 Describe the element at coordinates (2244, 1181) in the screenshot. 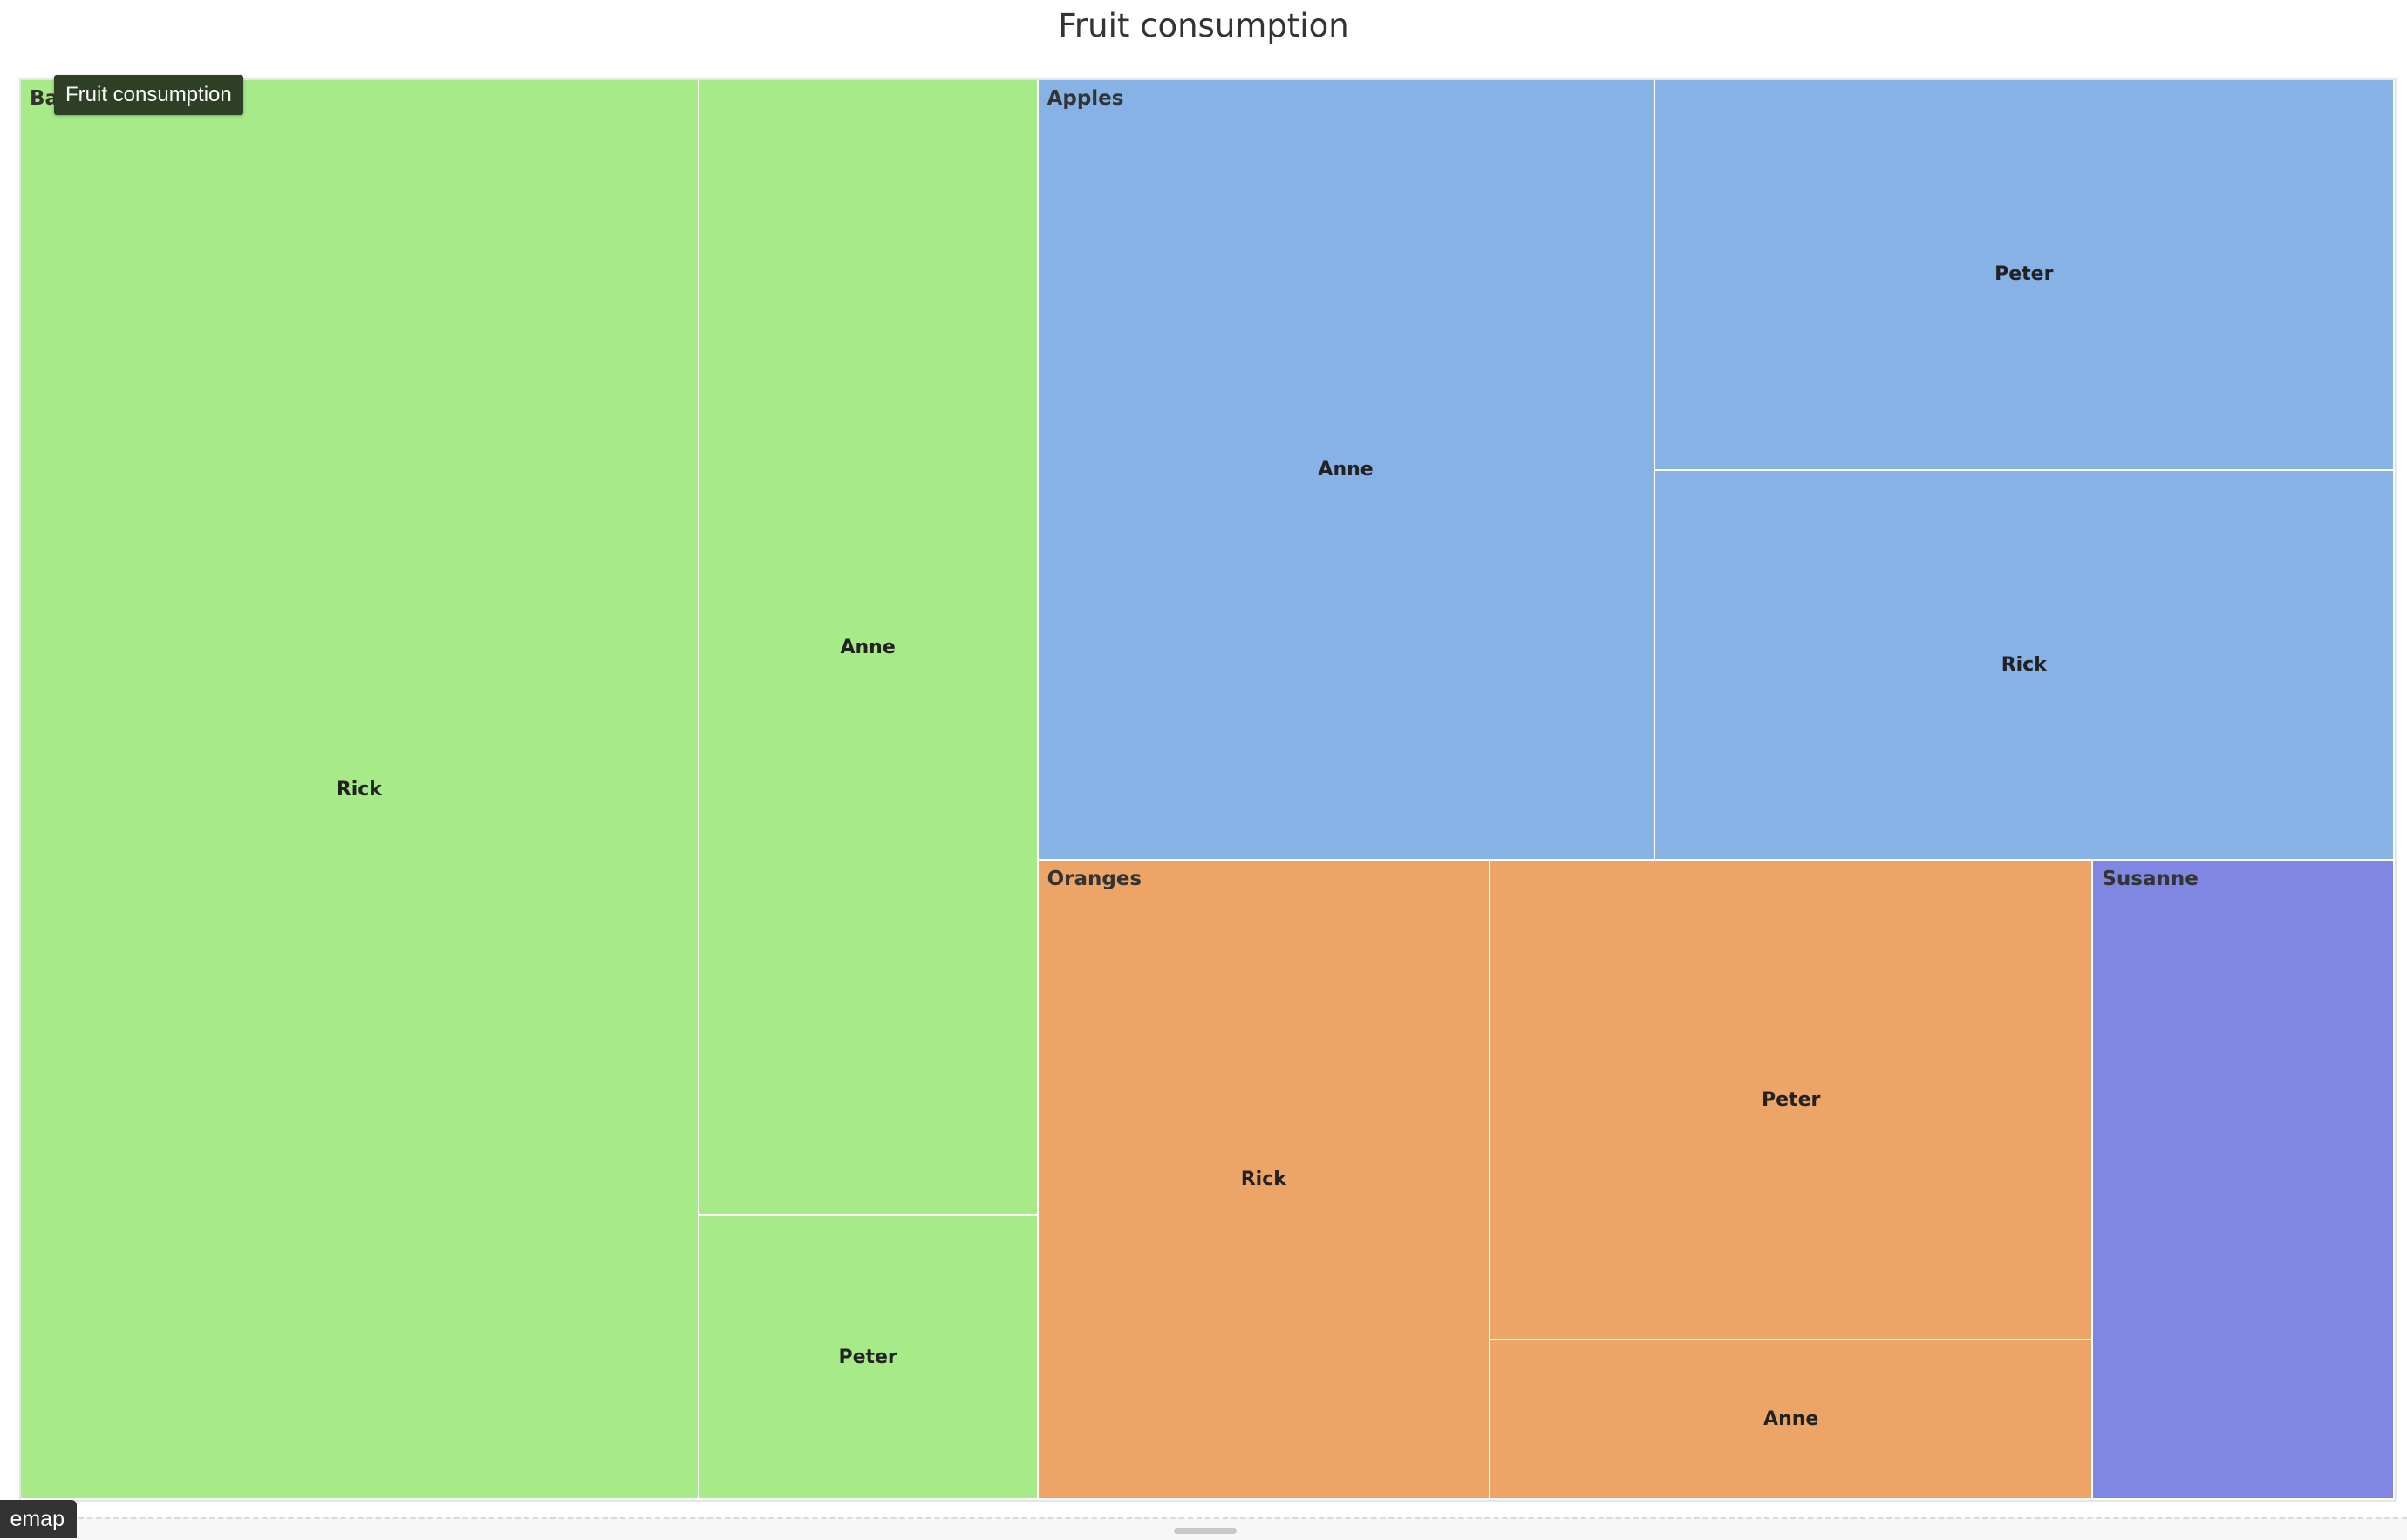

I see `treemap-cell` at that location.